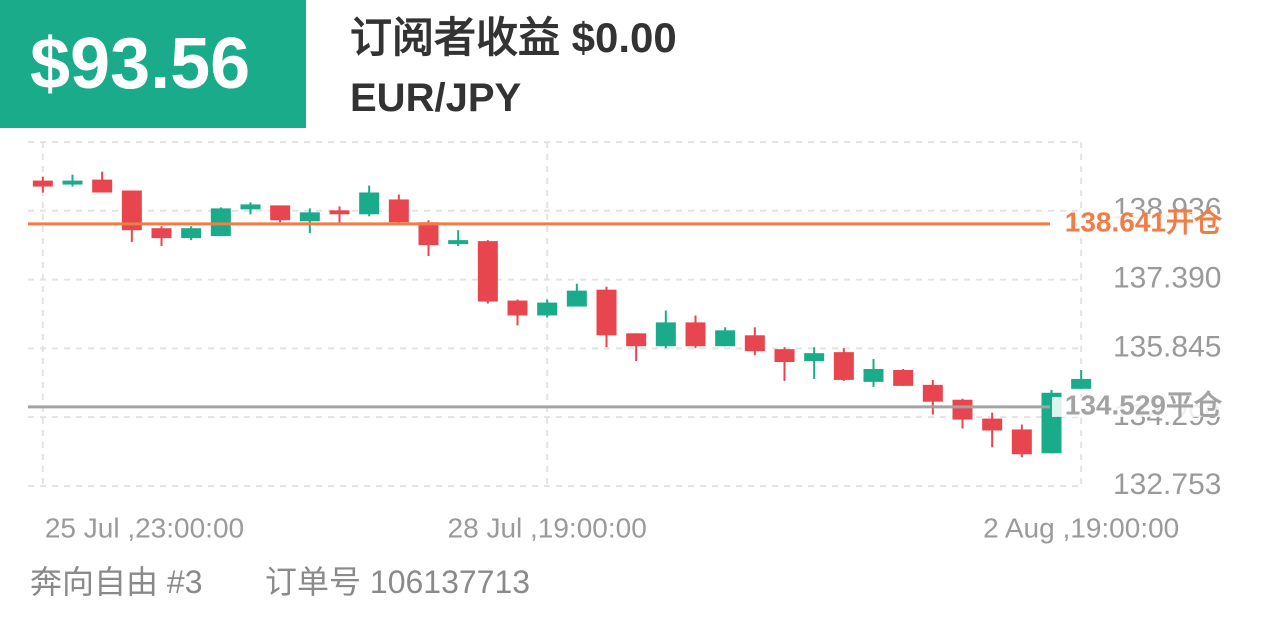  Describe the element at coordinates (1167, 346) in the screenshot. I see `y-tick-label: 135.845` at that location.